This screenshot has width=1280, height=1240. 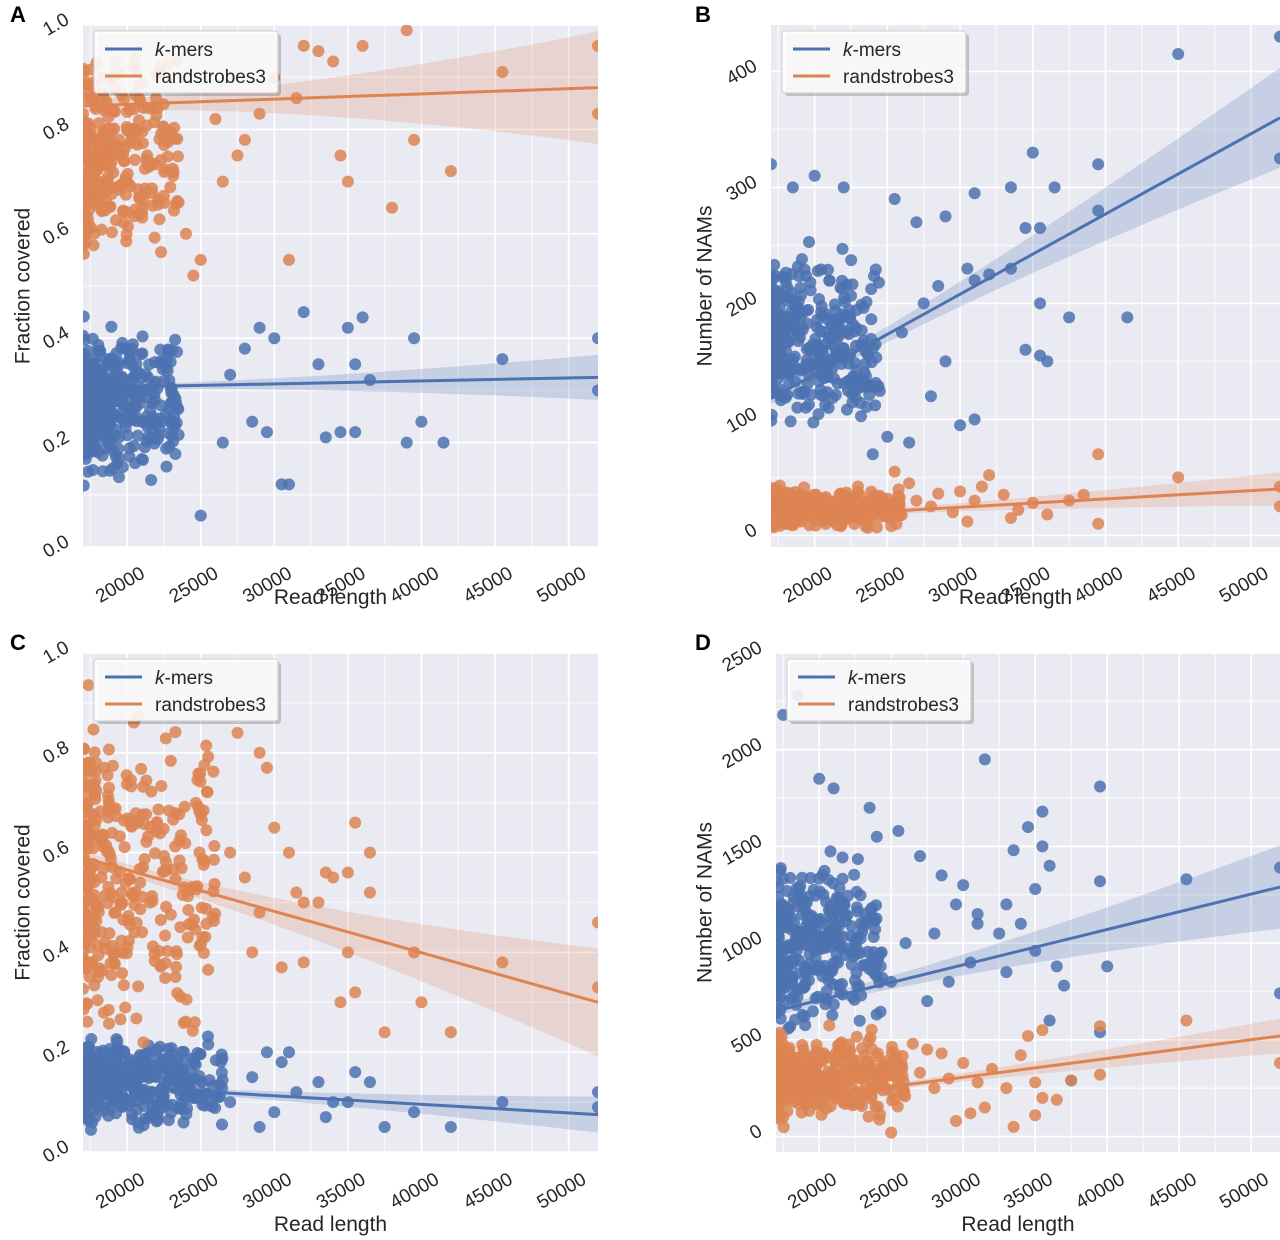 What do you see at coordinates (742, 656) in the screenshot?
I see `y-tick-label: 2500` at bounding box center [742, 656].